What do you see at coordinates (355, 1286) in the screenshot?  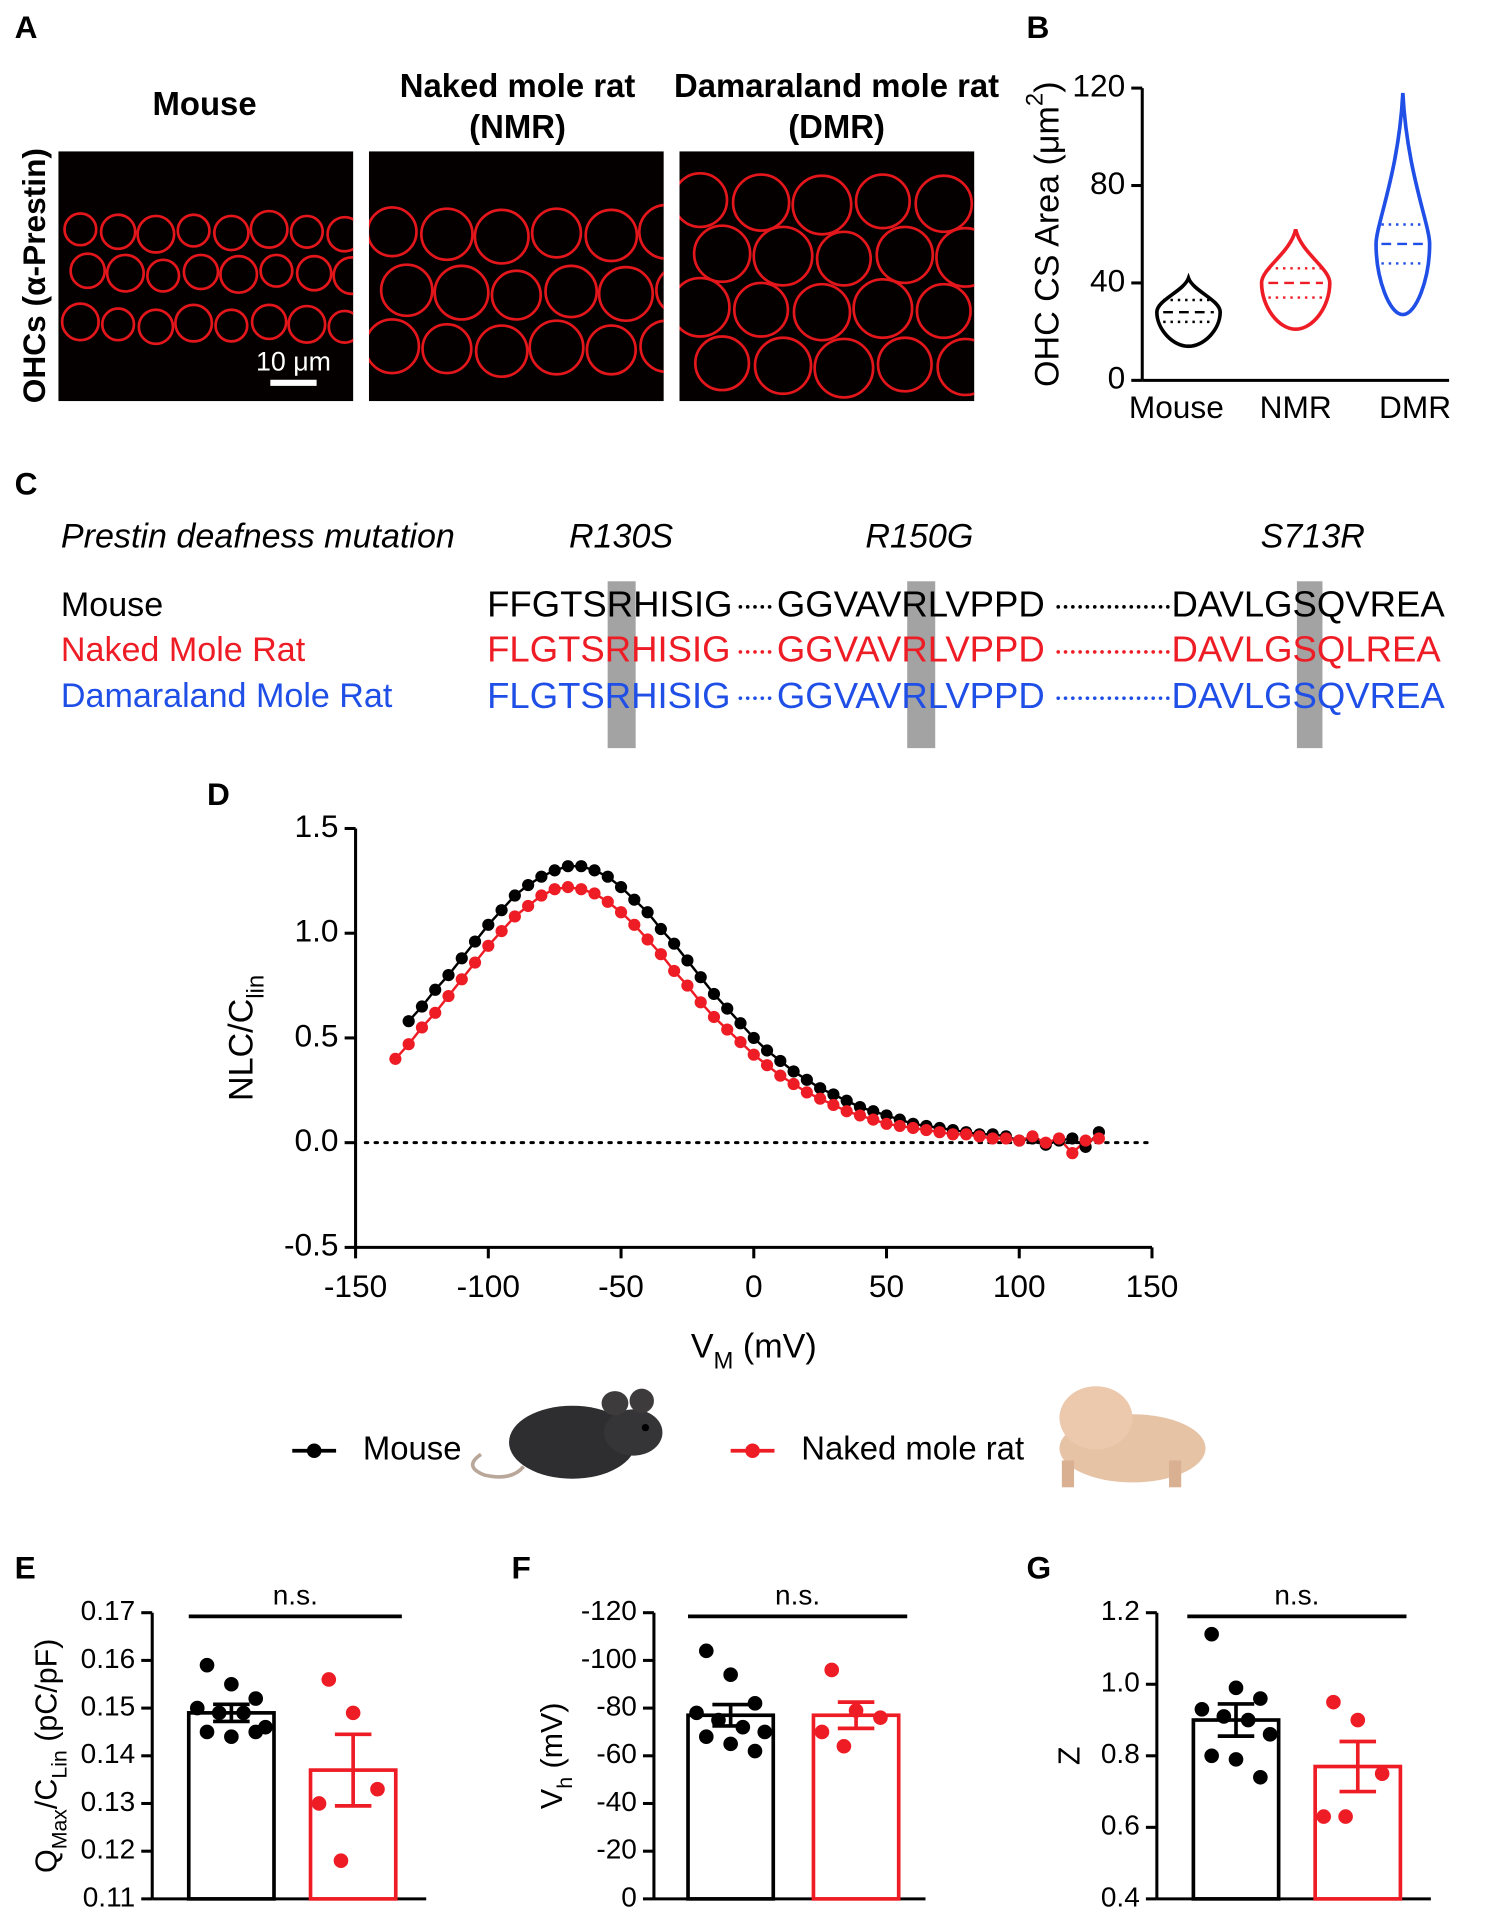 I see `x-tick-label: -150` at bounding box center [355, 1286].